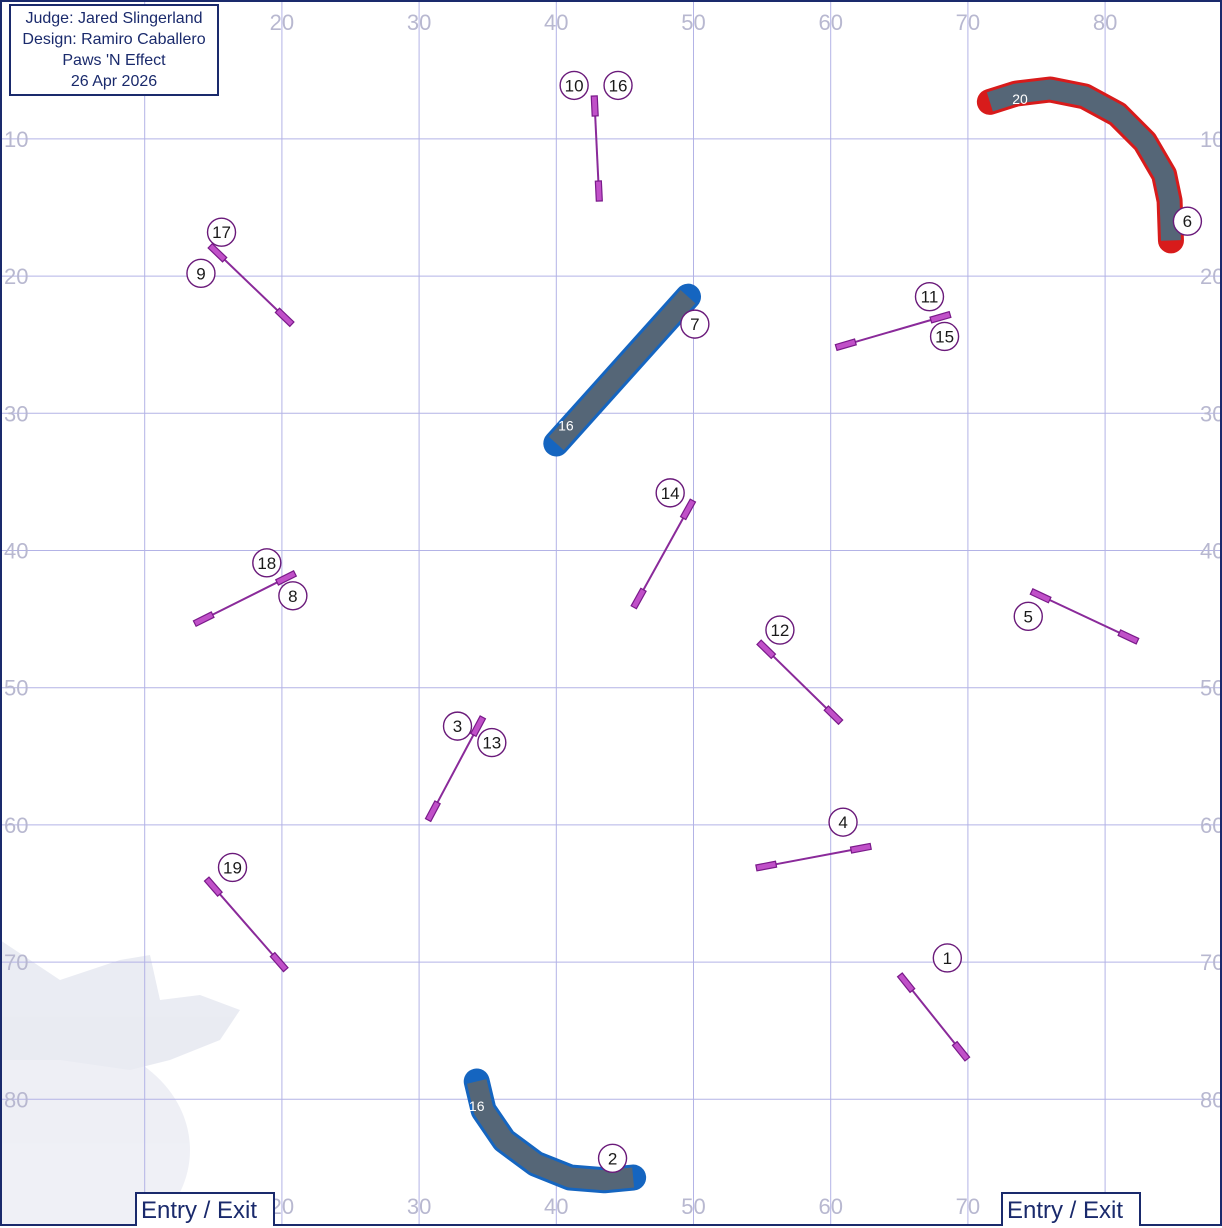  What do you see at coordinates (16, 551) in the screenshot?
I see `y-tick-left: 40` at bounding box center [16, 551].